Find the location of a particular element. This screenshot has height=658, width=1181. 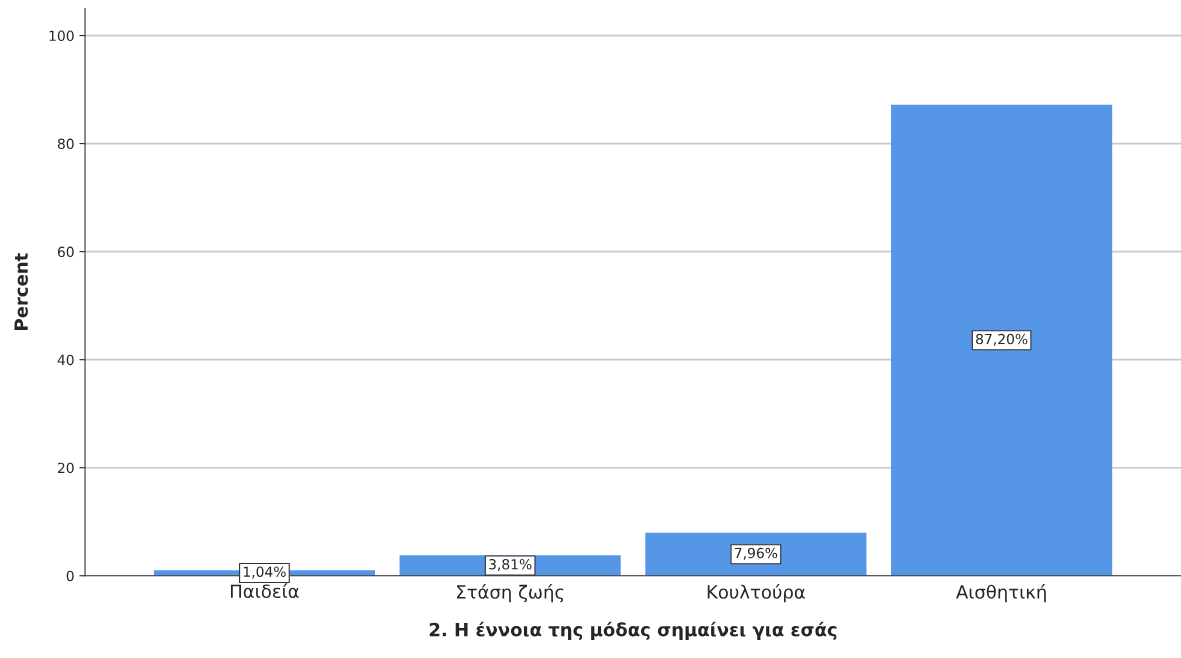

y-axis-title: Percent is located at coordinates (21, 291).